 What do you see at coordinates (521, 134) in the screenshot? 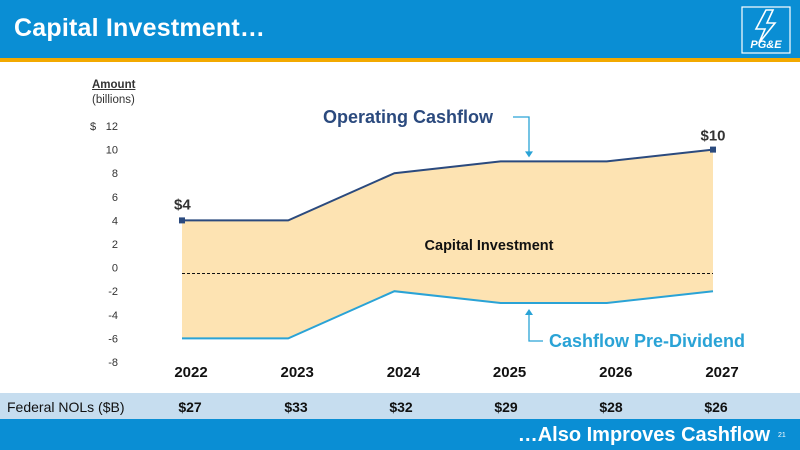
I see `operating-cashflow-callout` at bounding box center [521, 134].